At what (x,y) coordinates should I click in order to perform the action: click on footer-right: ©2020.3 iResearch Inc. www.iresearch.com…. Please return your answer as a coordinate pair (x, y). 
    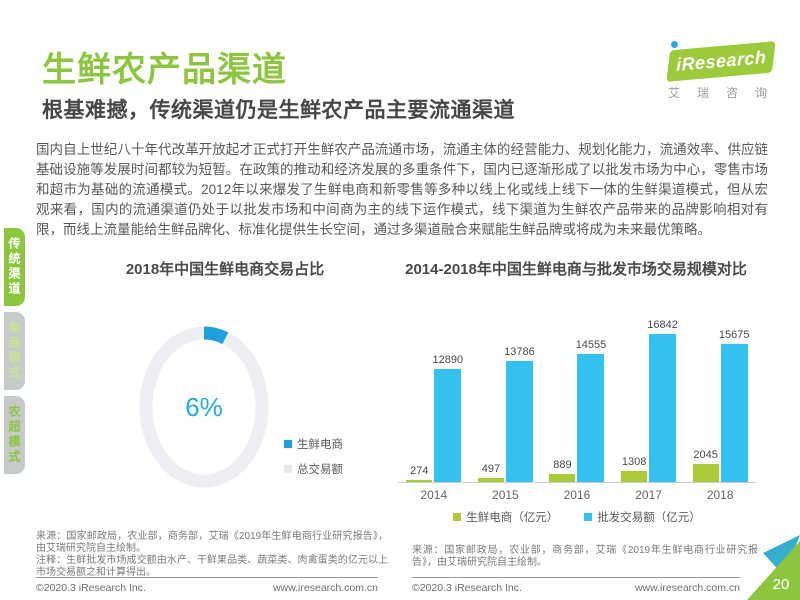
    Looking at the image, I should click on (576, 588).